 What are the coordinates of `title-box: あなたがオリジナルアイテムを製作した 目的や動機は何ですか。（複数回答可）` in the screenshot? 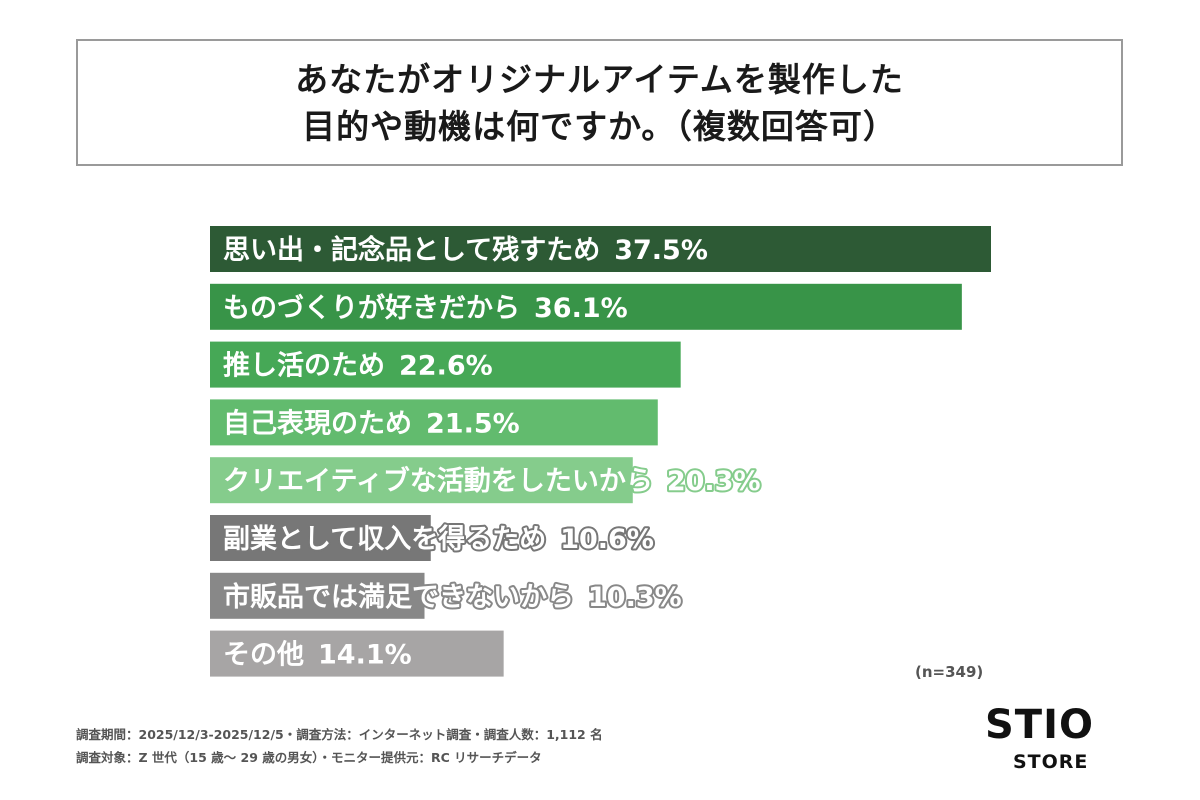 It's located at (599, 102).